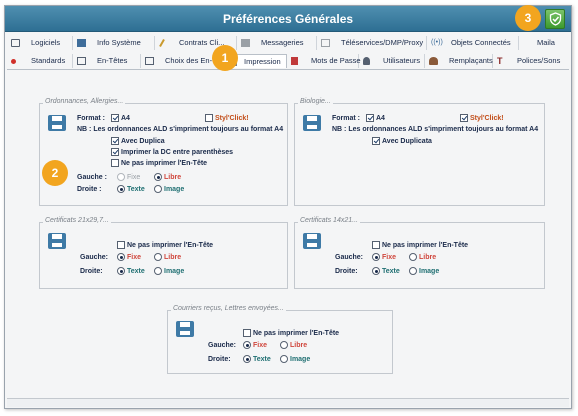 The width and height of the screenshot is (578, 416). I want to click on software-icon, so click(15, 43).